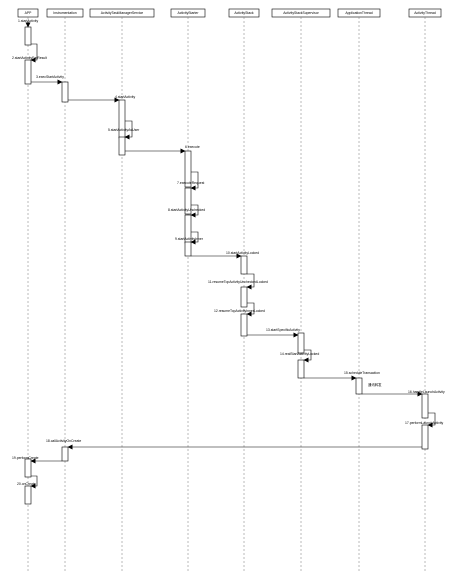 This screenshot has width=474, height=578. Describe the element at coordinates (426, 392) in the screenshot. I see `message-label: 16.handleLaunchActivity` at that location.